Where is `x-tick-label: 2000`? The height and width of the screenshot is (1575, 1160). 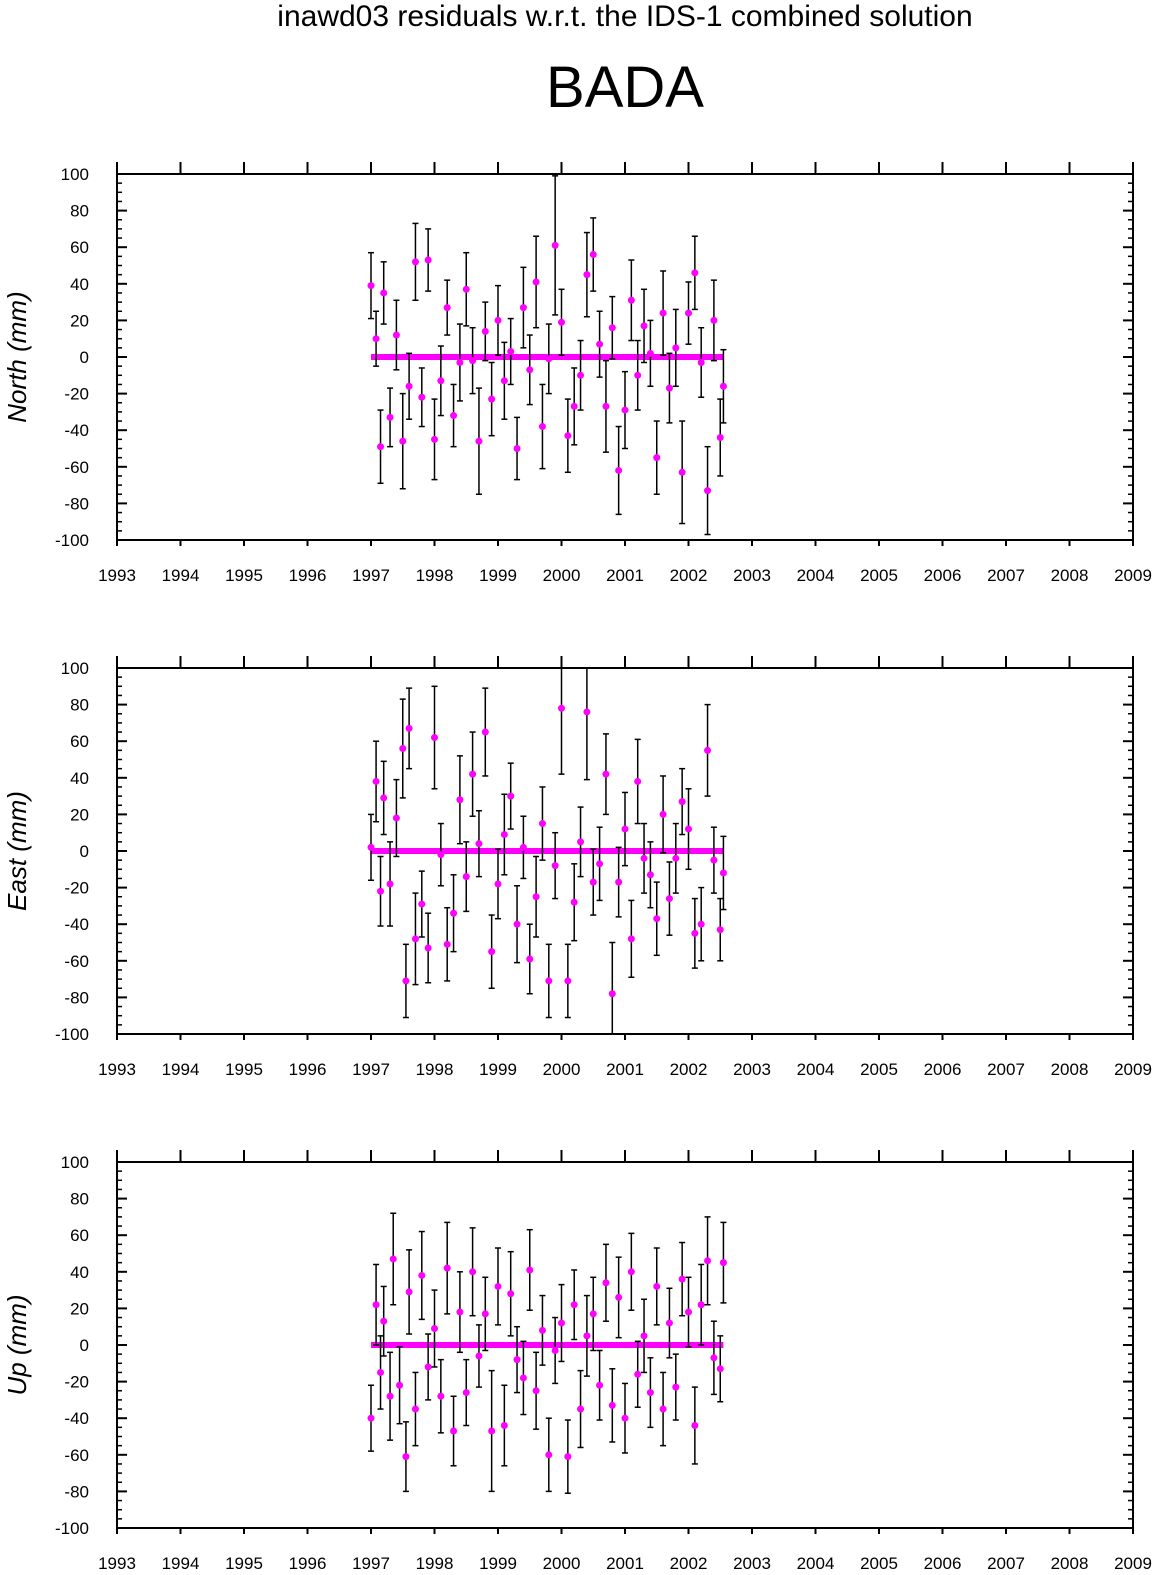
x-tick-label: 2000 is located at coordinates (562, 1069).